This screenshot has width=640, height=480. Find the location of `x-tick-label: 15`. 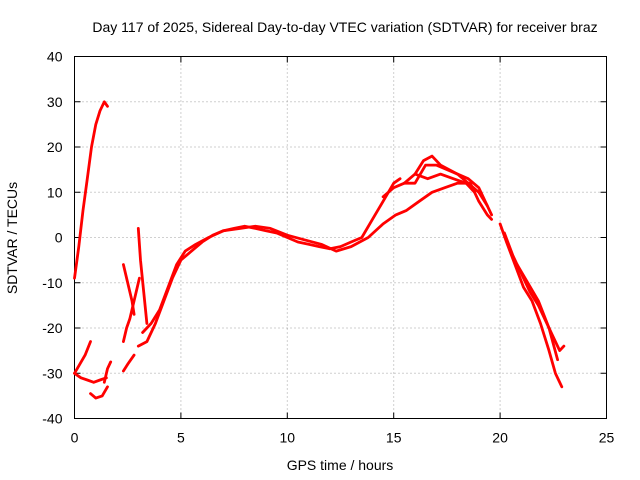

x-tick-label: 15 is located at coordinates (394, 438).